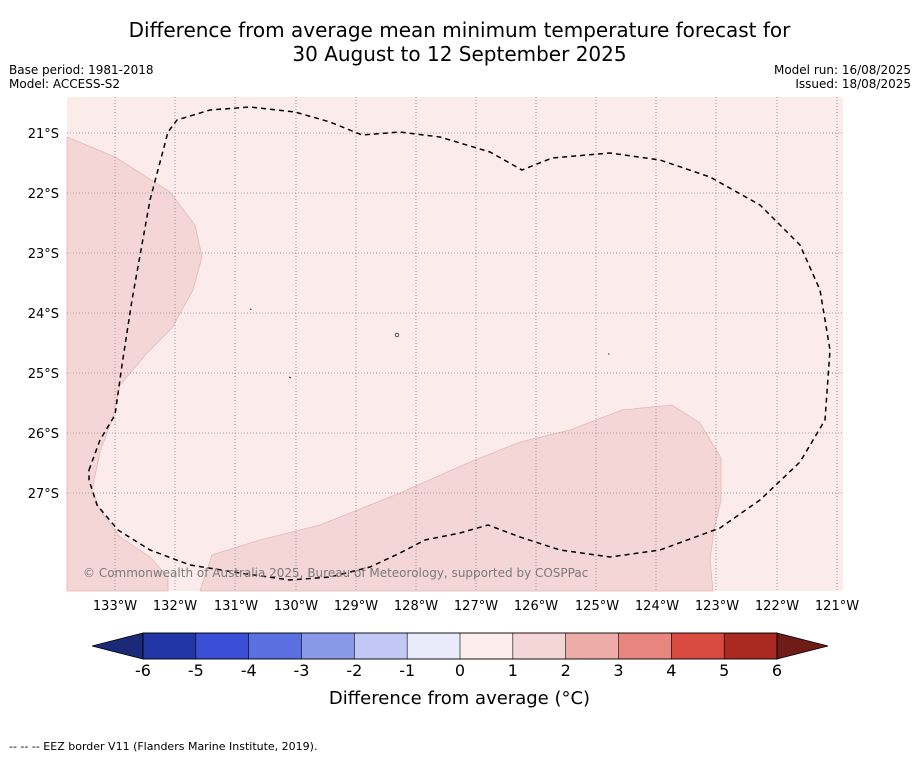 The image size is (919, 758). I want to click on colorbar-tick-label: 2, so click(566, 670).